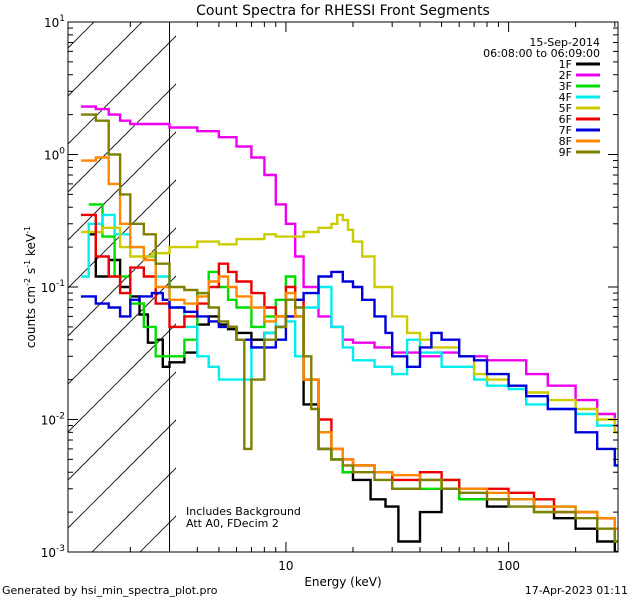 The width and height of the screenshot is (640, 604). Describe the element at coordinates (243, 511) in the screenshot. I see `annotation-background: Includes Background` at that location.